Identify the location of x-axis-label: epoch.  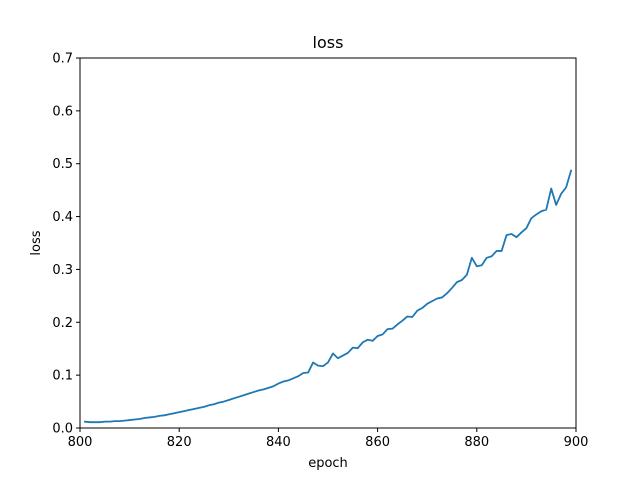
(328, 463).